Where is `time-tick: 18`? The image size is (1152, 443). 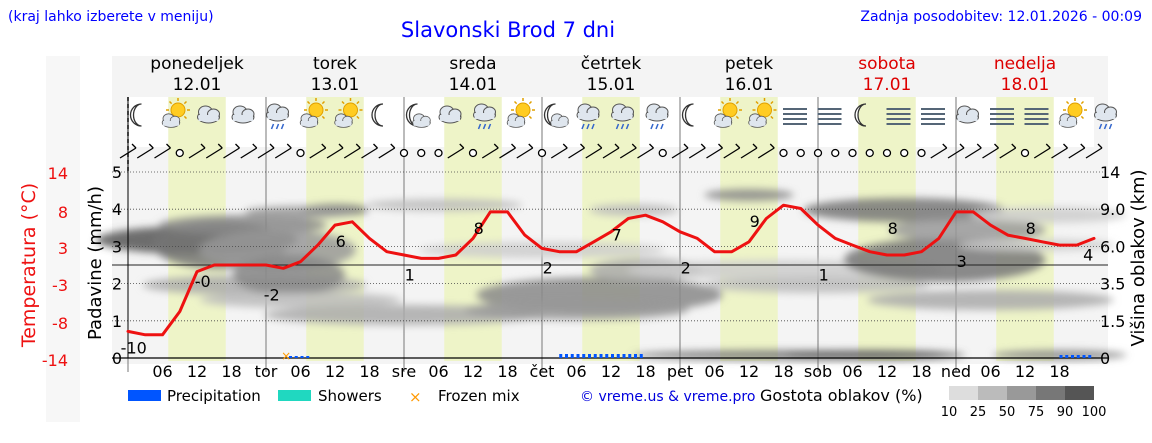
time-tick: 18 is located at coordinates (507, 371).